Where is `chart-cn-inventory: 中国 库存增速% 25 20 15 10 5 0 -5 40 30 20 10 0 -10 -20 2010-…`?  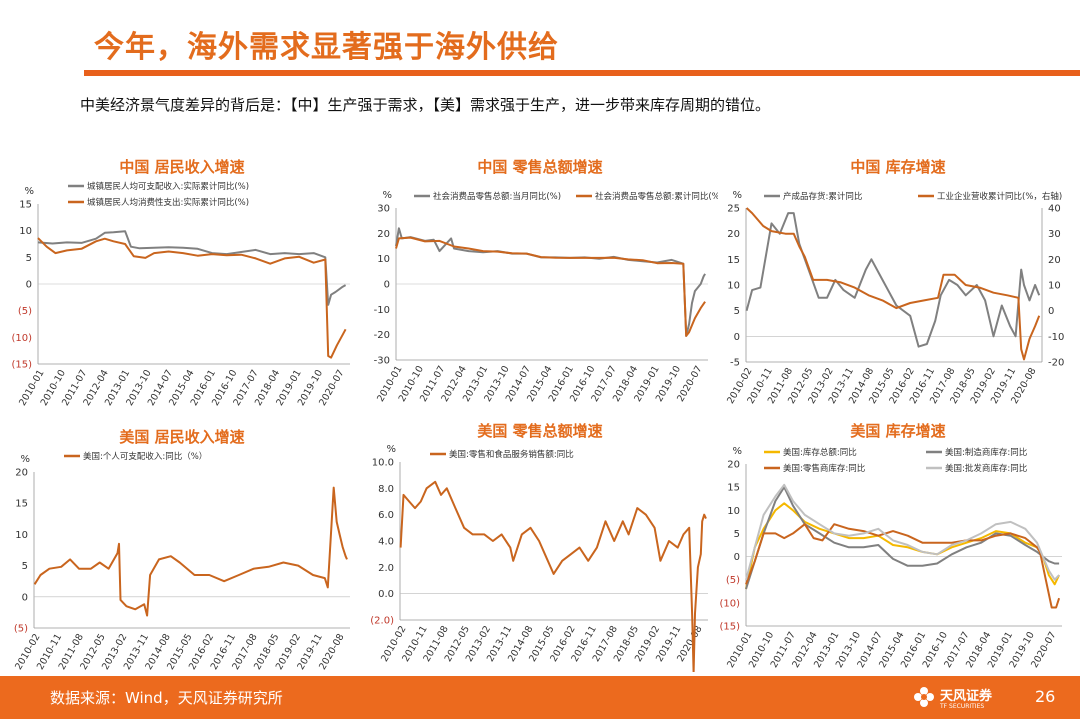
chart-cn-inventory: 中国 库存增速% 25 20 15 10 5 0 -5 40 30 20 10 0 -10 -20 2010-… is located at coordinates (898, 280).